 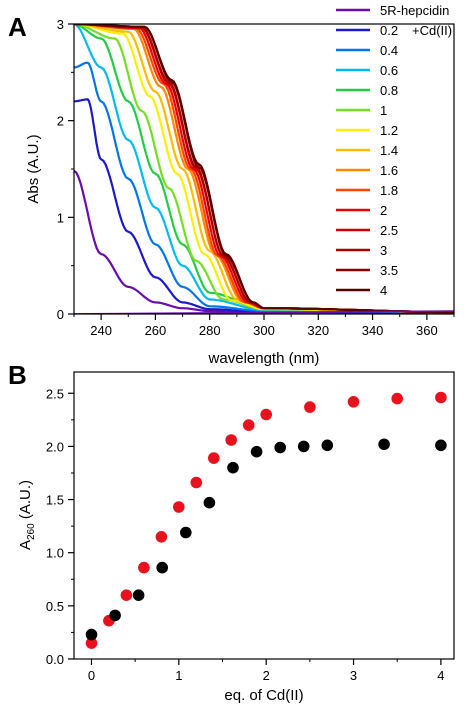 What do you see at coordinates (389, 270) in the screenshot?
I see `legend-label-13: 3.5` at bounding box center [389, 270].